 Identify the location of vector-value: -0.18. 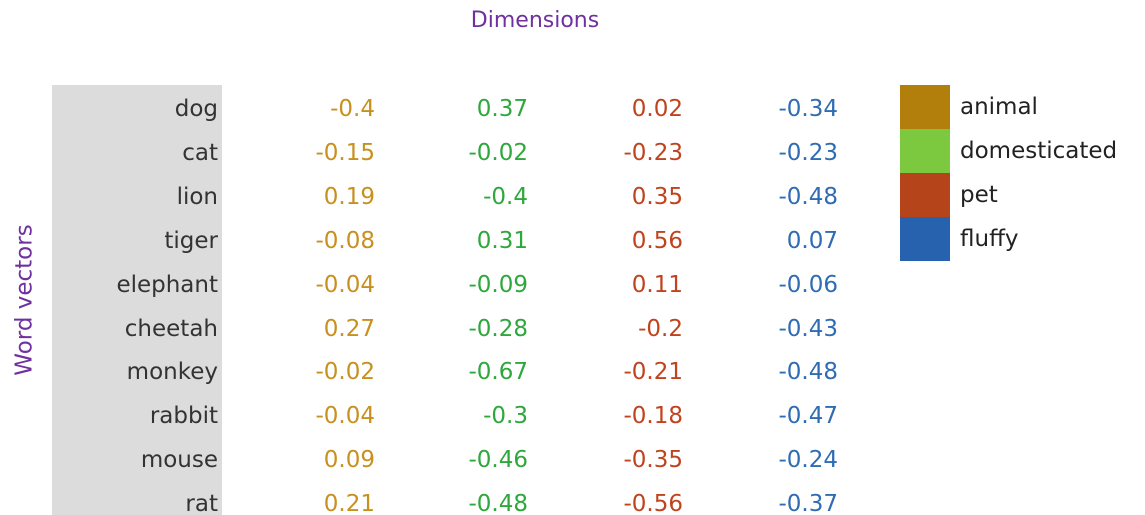
(653, 416).